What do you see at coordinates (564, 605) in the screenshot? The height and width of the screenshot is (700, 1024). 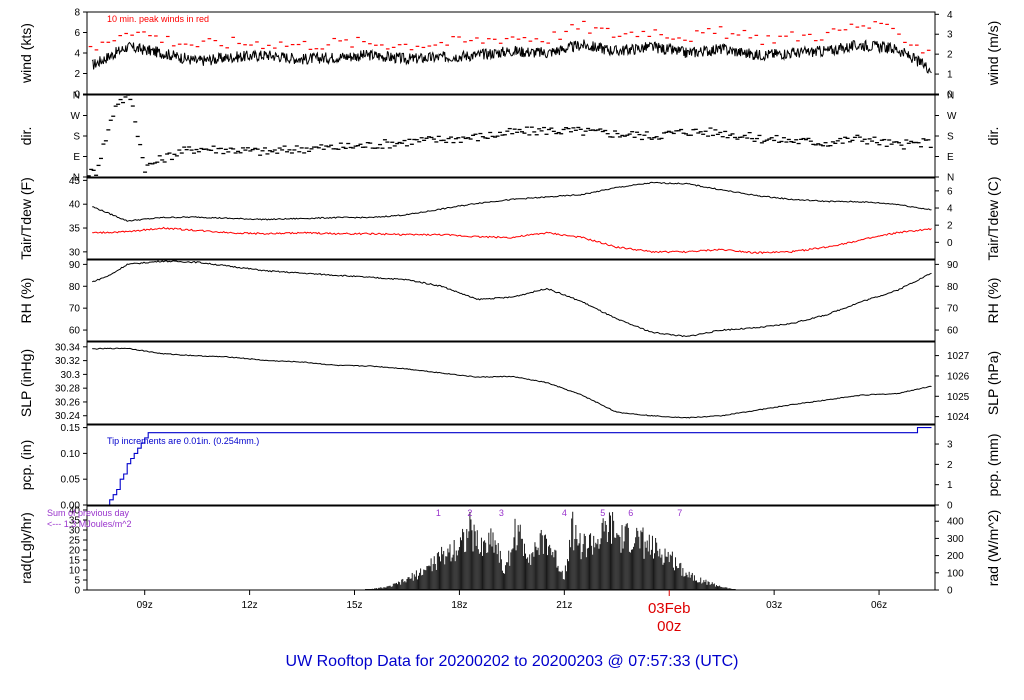 I see `x-tick-label: 21z` at bounding box center [564, 605].